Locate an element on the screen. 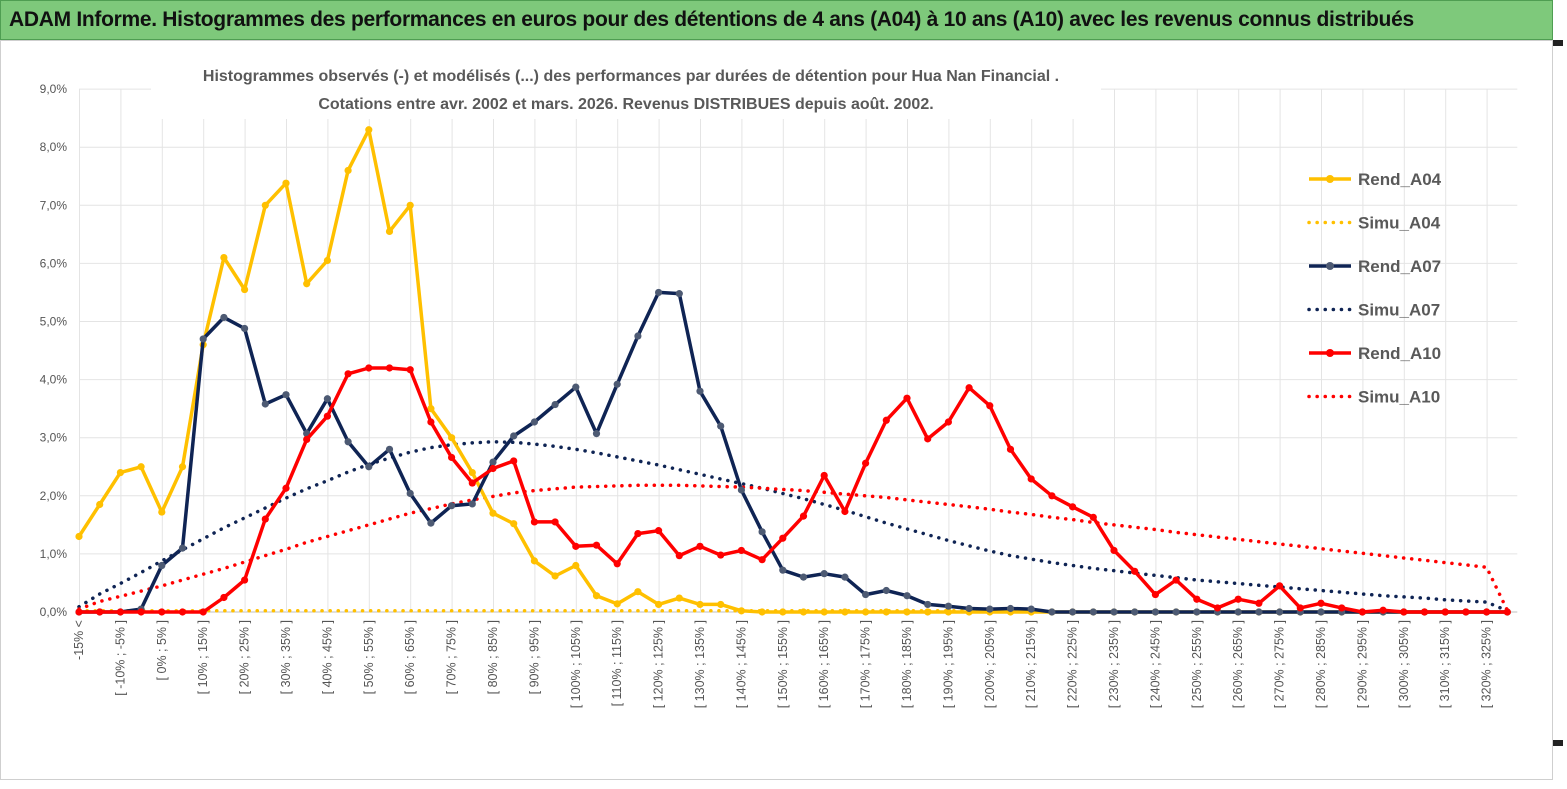 The image size is (1567, 789). legend-marker is located at coordinates (1330, 353).